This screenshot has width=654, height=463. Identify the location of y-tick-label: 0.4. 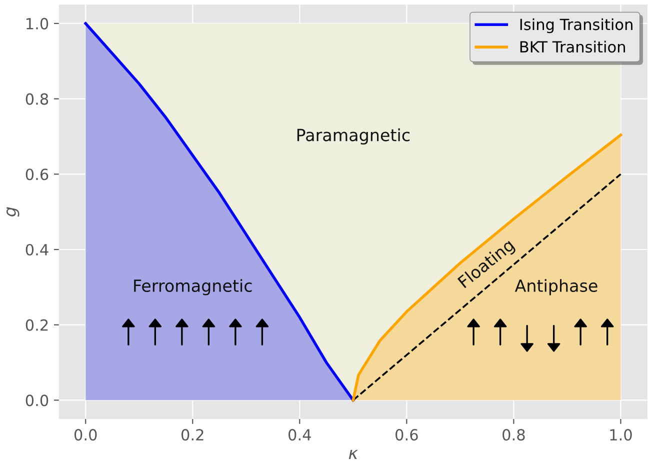
(37, 250).